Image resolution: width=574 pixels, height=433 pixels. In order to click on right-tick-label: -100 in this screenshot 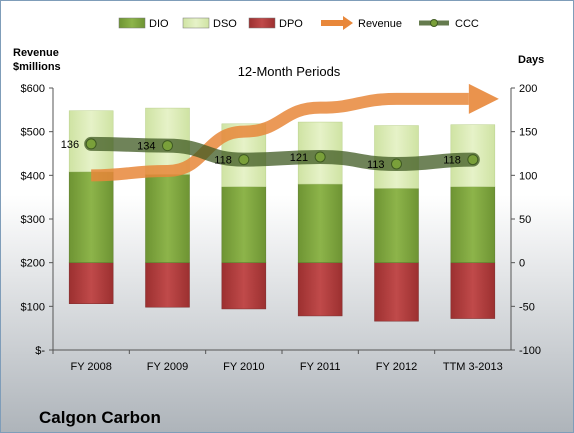, I will do `click(530, 351)`.